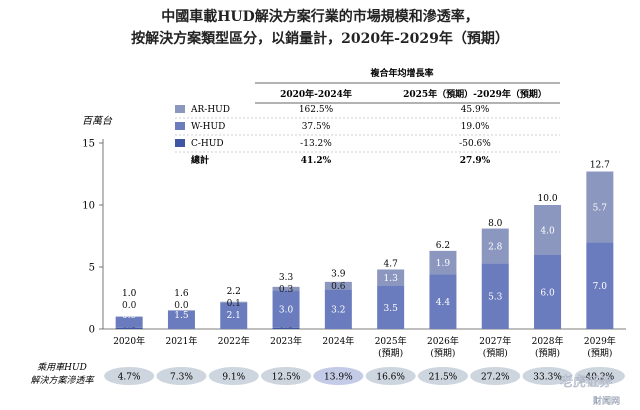 This screenshot has width=640, height=410. I want to click on bar-value-label: 7.0, so click(600, 287).